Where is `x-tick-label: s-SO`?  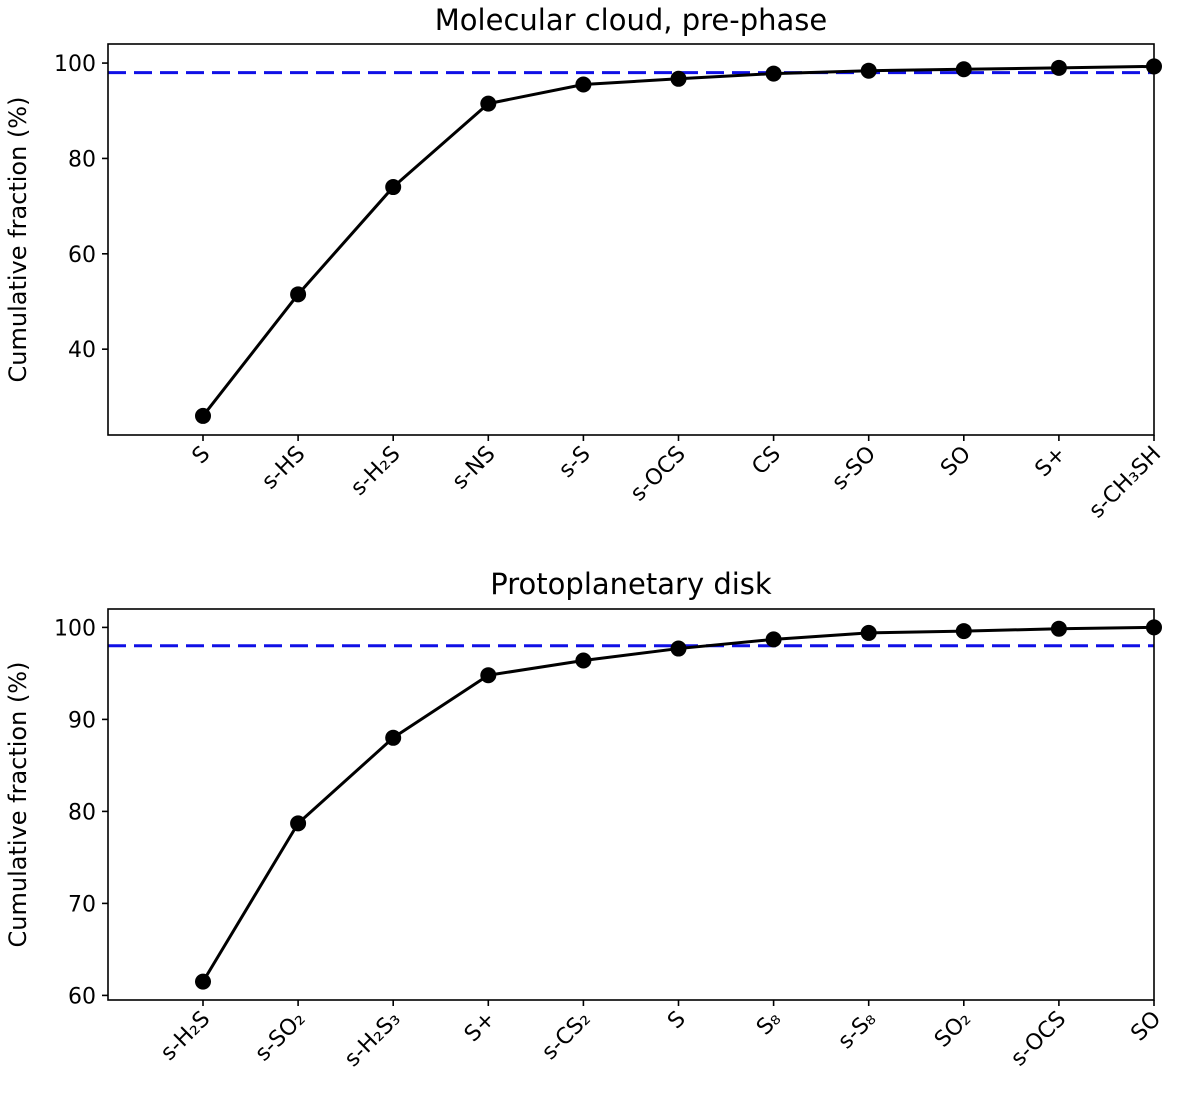 x-tick-label: s-SO is located at coordinates (854, 469).